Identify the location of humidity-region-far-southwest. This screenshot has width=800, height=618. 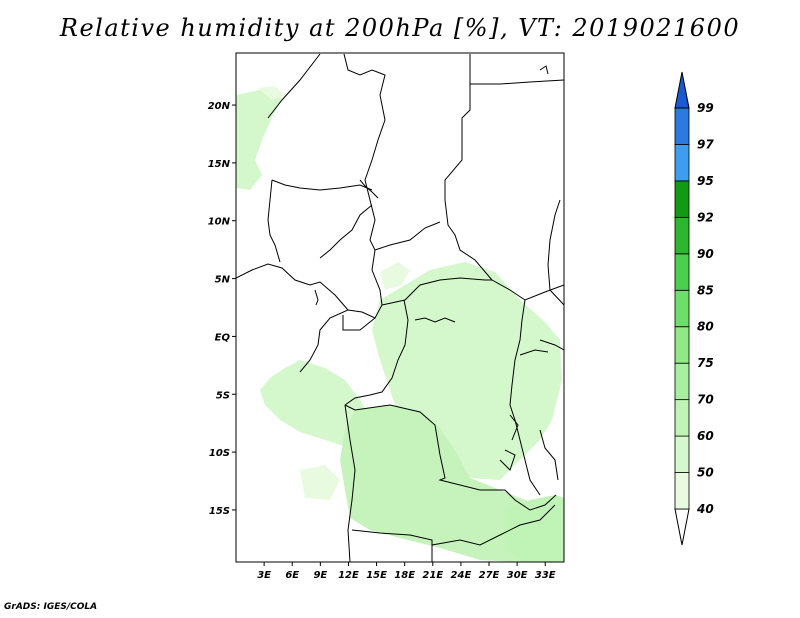
(320, 482).